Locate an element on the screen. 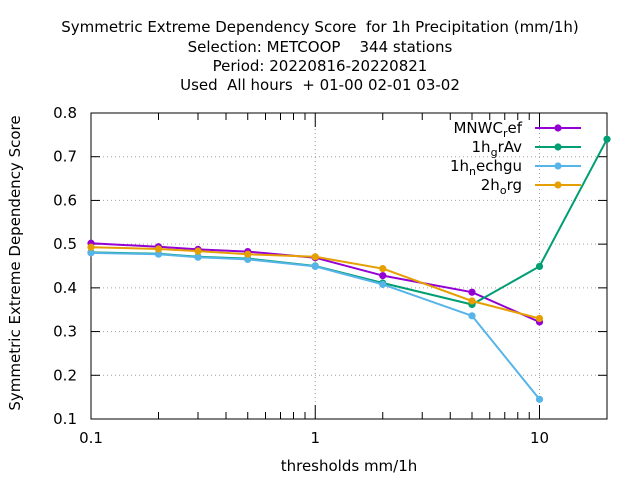 The width and height of the screenshot is (640, 480). y-tick-label: 0.8 is located at coordinates (65, 113).